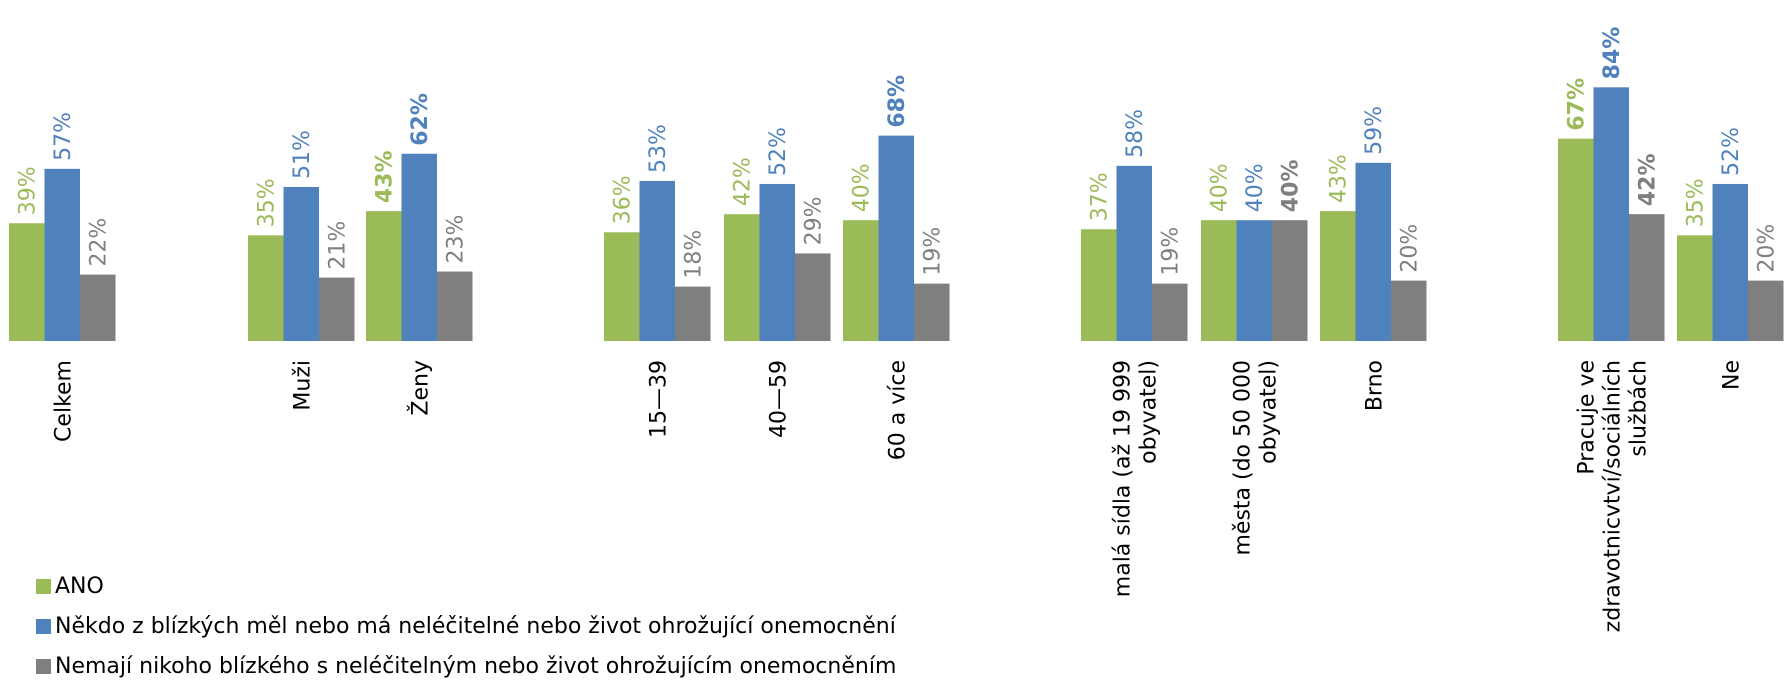 The image size is (1784, 680). What do you see at coordinates (1612, 53) in the screenshot?
I see `data-label: 84%` at bounding box center [1612, 53].